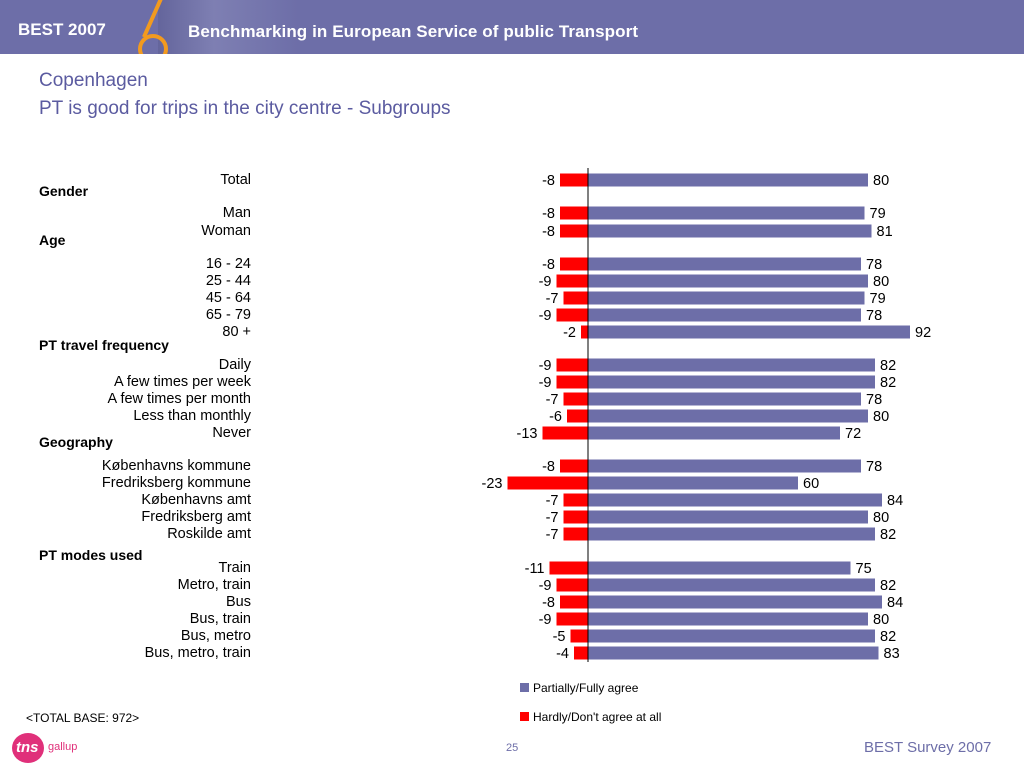 The width and height of the screenshot is (1024, 768). Describe the element at coordinates (91, 555) in the screenshot. I see `group-label-modes: PT modes used` at that location.